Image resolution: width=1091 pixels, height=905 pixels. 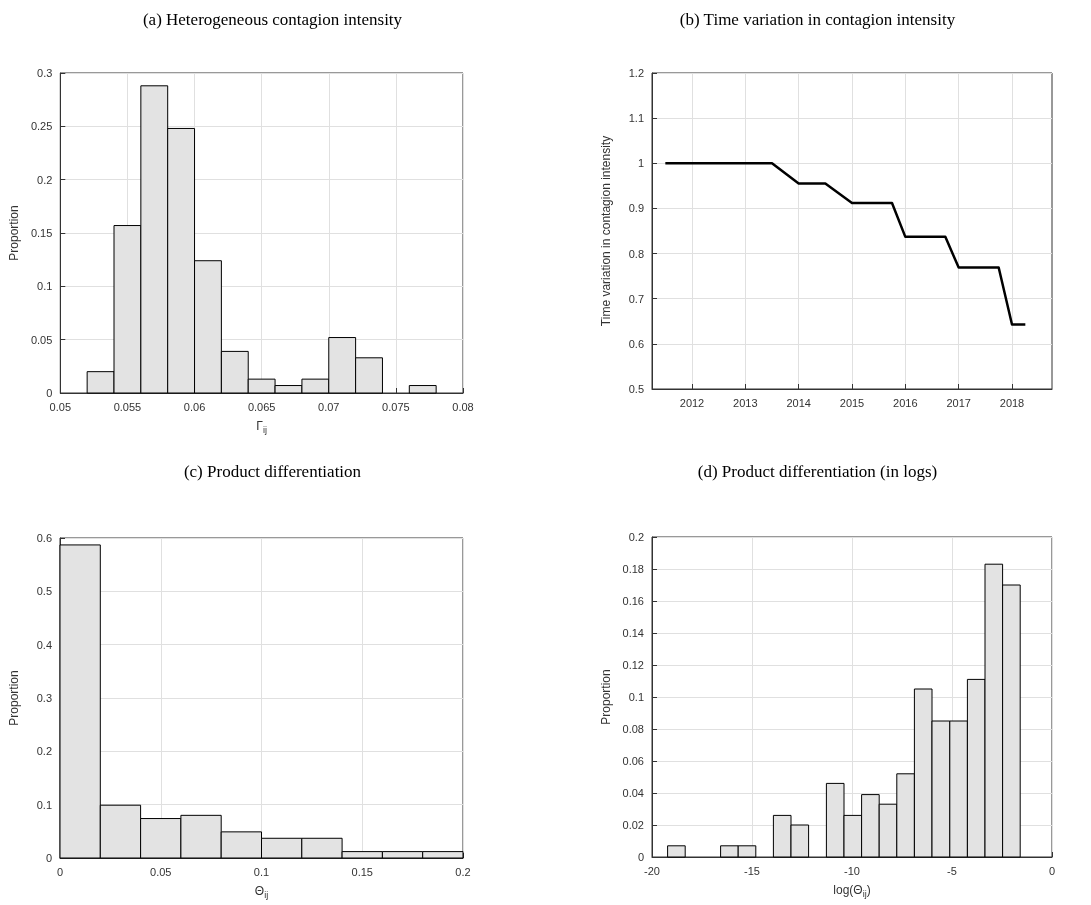 What do you see at coordinates (127, 406) in the screenshot?
I see `x-tick-label: 0.055` at bounding box center [127, 406].